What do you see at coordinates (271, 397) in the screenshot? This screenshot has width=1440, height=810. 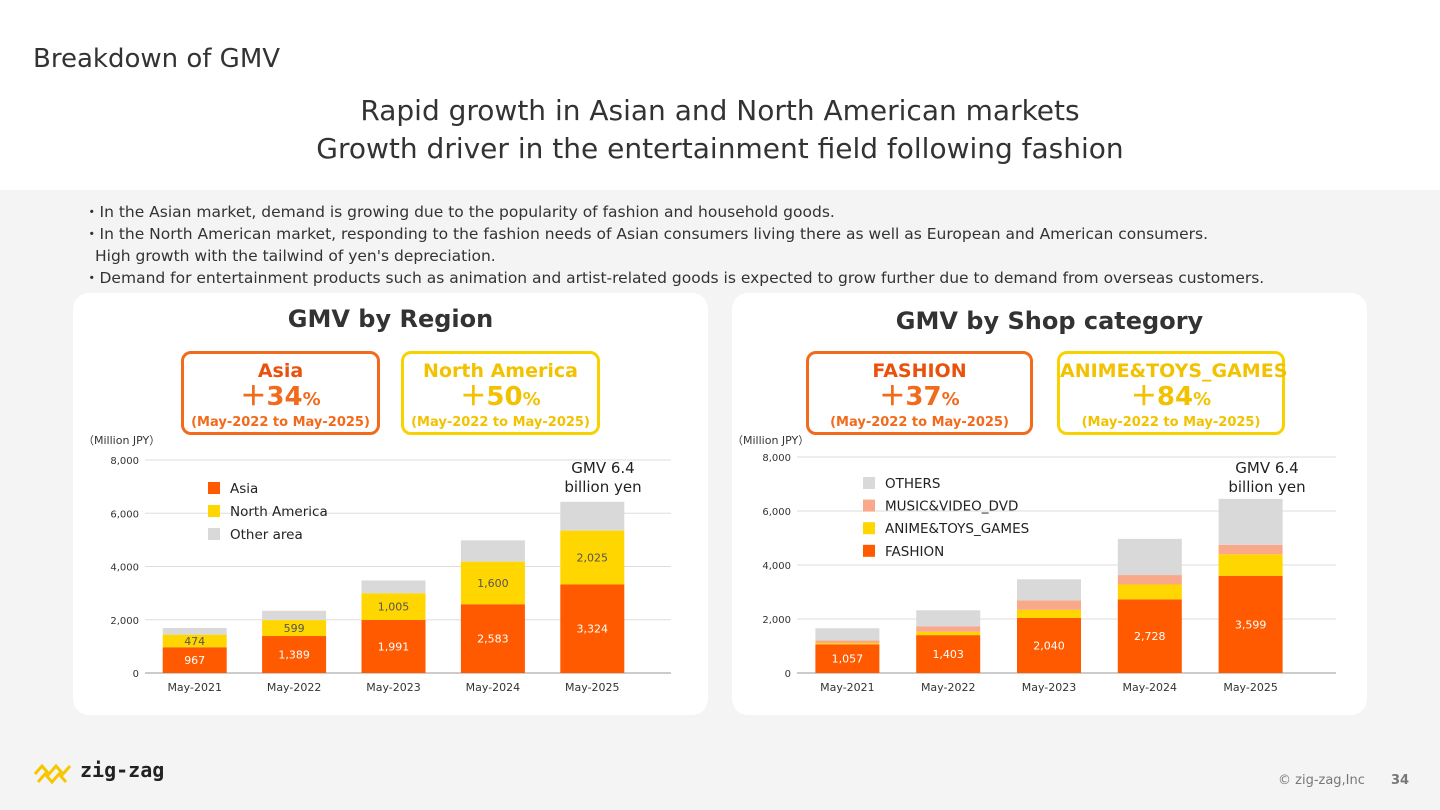 I see `kpi-value-number: ＋34` at bounding box center [271, 397].